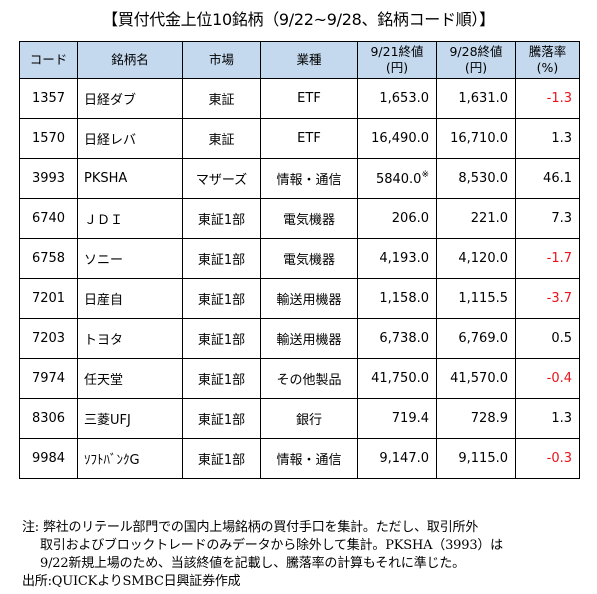 This screenshot has width=597, height=594. I want to click on change-rate: -1.3, so click(547, 98).